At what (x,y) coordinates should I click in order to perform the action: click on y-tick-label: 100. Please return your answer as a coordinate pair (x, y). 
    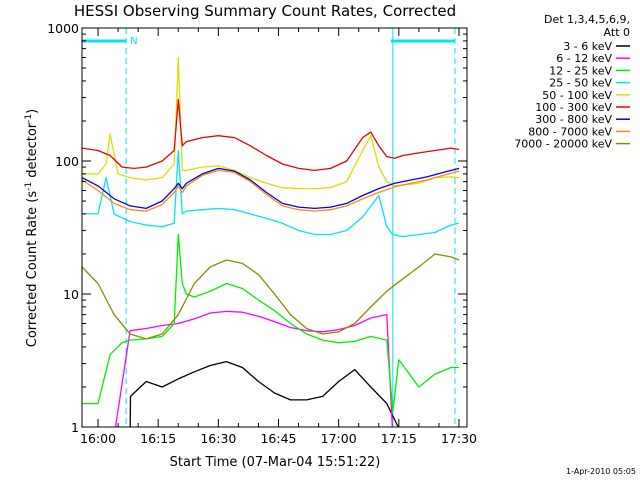
    Looking at the image, I should click on (67, 161).